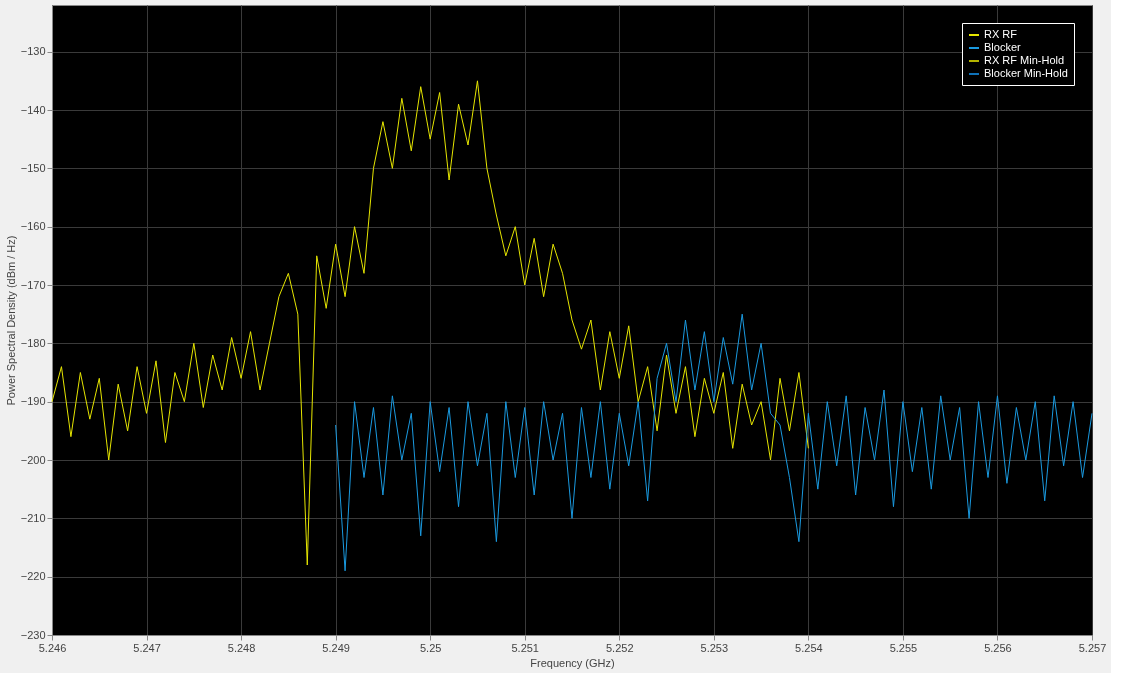 Image resolution: width=1132 pixels, height=692 pixels. What do you see at coordinates (1024, 60) in the screenshot?
I see `legend-label: RX RF Min-Hold` at bounding box center [1024, 60].